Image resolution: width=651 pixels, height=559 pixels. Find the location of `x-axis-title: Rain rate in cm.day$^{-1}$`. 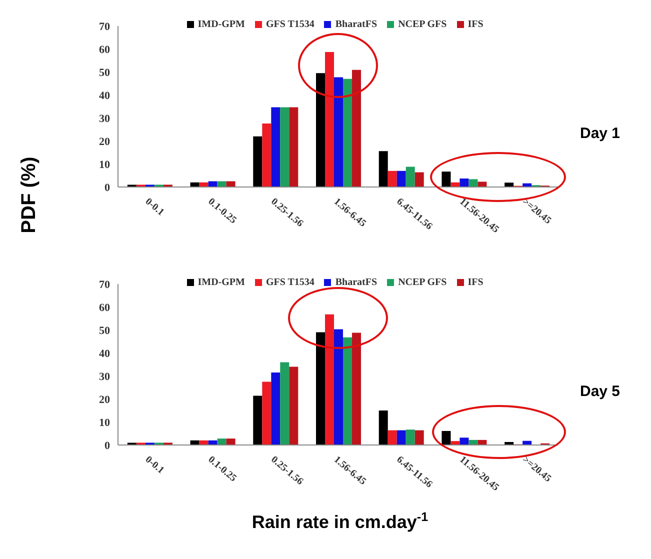

x-axis-title: Rain rate in cm.day$^{-1}$ is located at coordinates (340, 521).